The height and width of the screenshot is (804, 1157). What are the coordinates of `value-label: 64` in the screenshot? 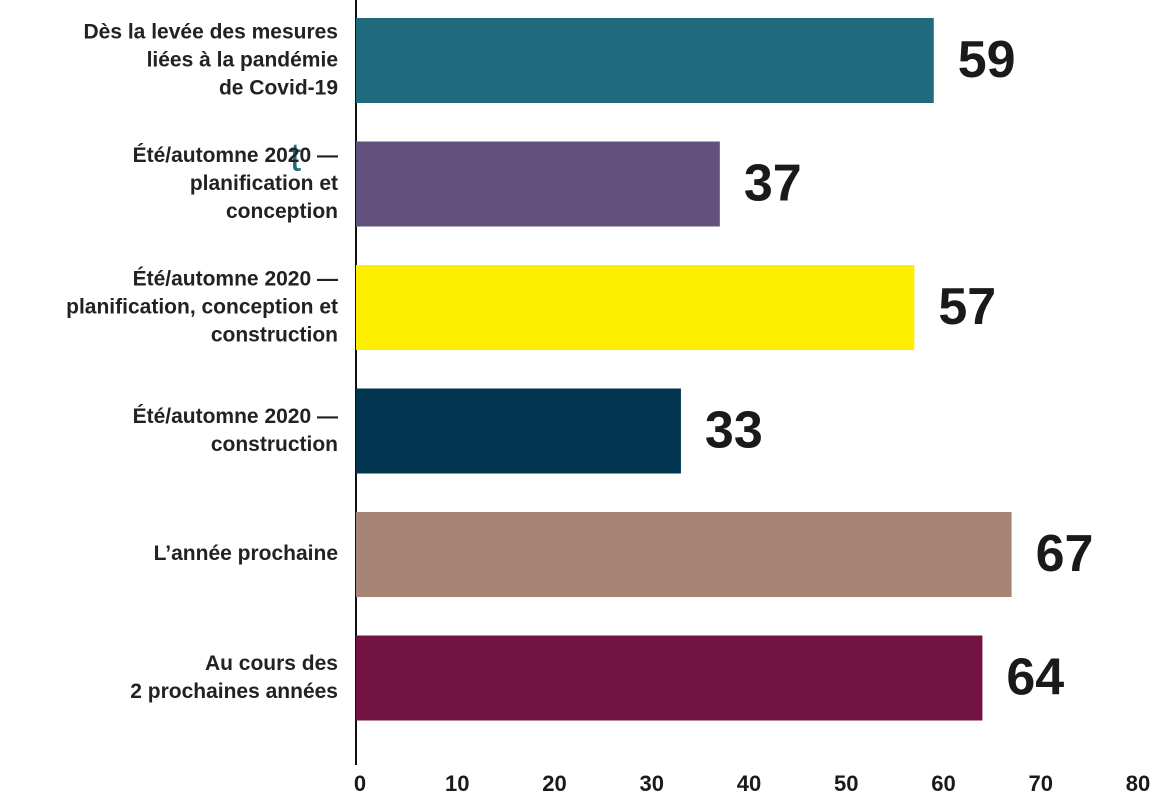 It's located at (1035, 678).